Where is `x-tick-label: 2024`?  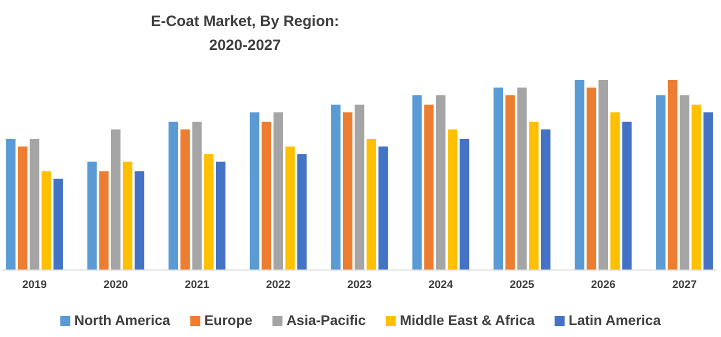 x-tick-label: 2024 is located at coordinates (441, 284).